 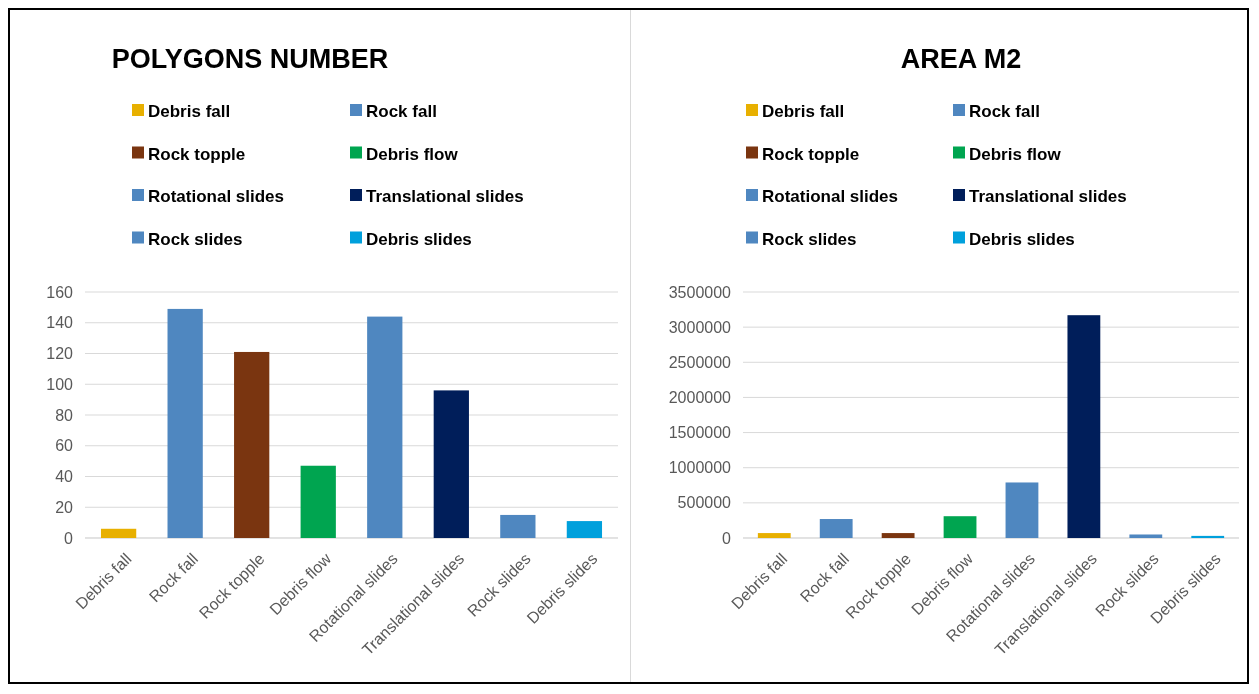 What do you see at coordinates (700, 292) in the screenshot?
I see `y-tick-label: 3500000` at bounding box center [700, 292].